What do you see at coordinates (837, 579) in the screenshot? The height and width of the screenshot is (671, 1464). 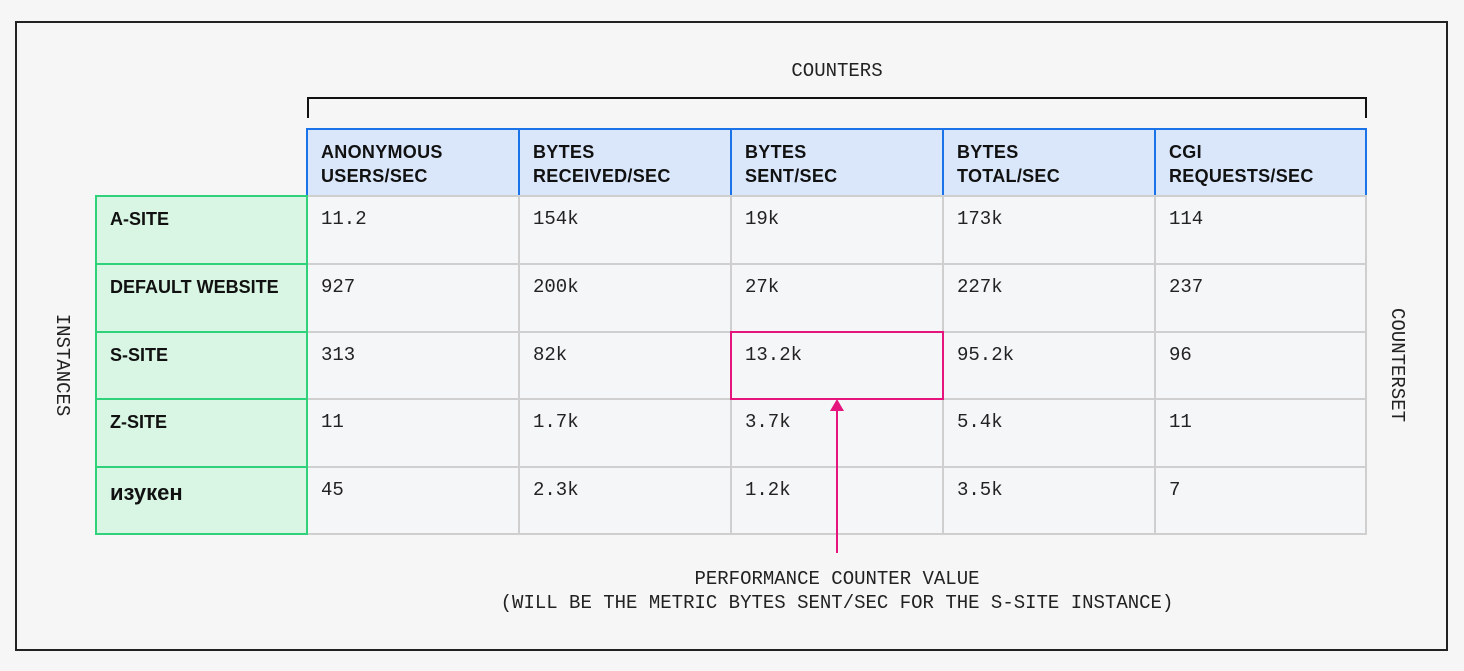 I see `caption-line: PERFORMANCE COUNTER VALUE` at bounding box center [837, 579].